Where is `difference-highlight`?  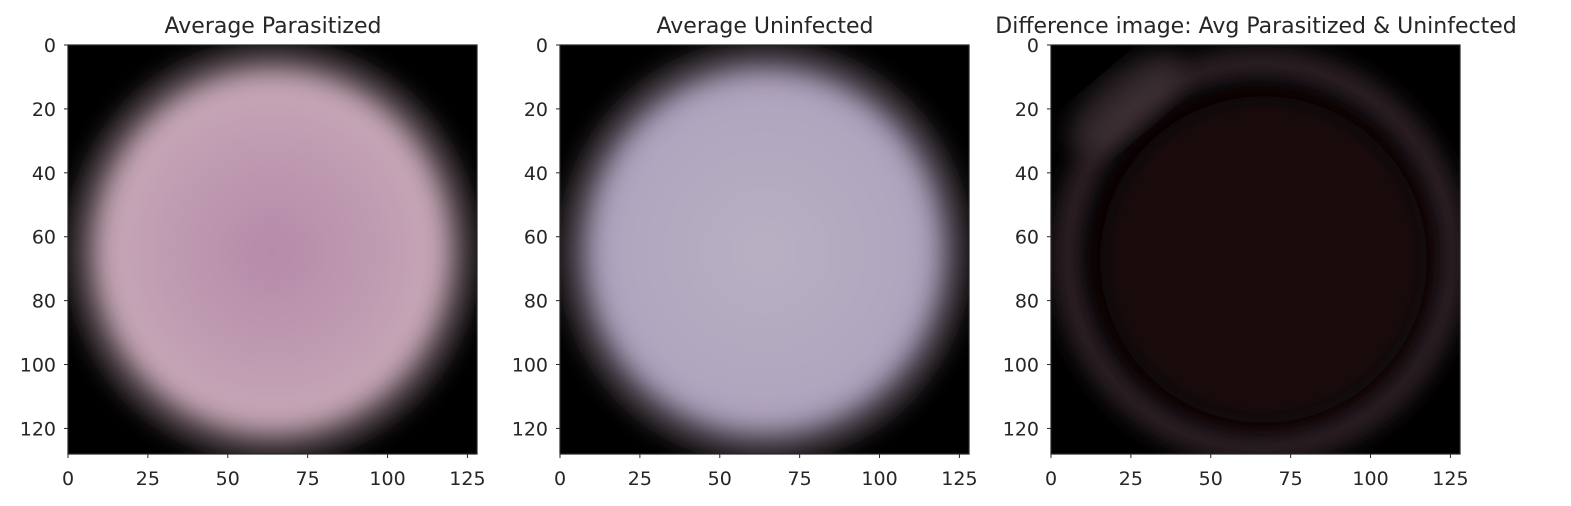
difference-highlight is located at coordinates (1124, 102).